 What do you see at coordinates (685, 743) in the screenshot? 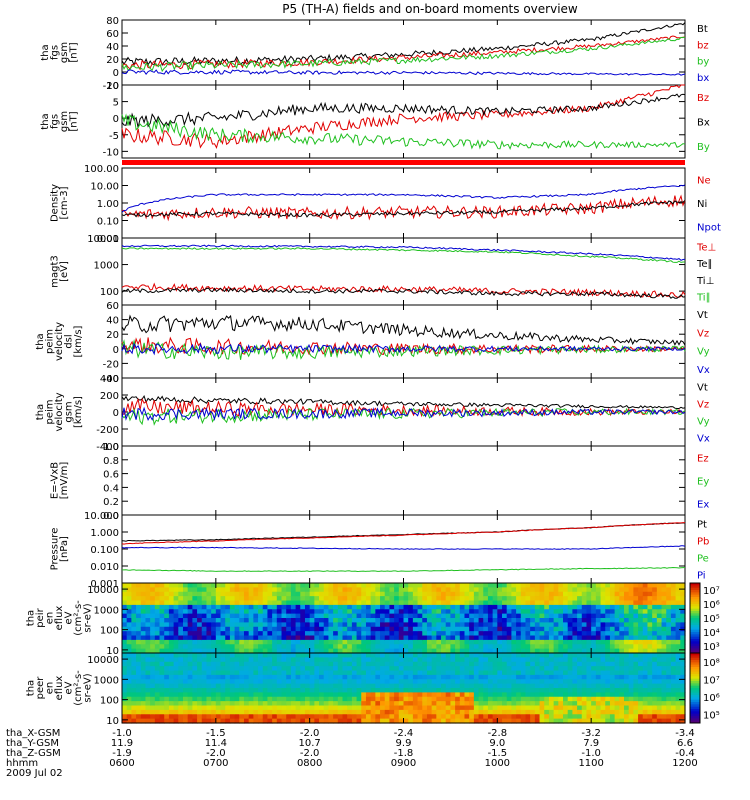
I see `orbit-value: 6.6` at bounding box center [685, 743].